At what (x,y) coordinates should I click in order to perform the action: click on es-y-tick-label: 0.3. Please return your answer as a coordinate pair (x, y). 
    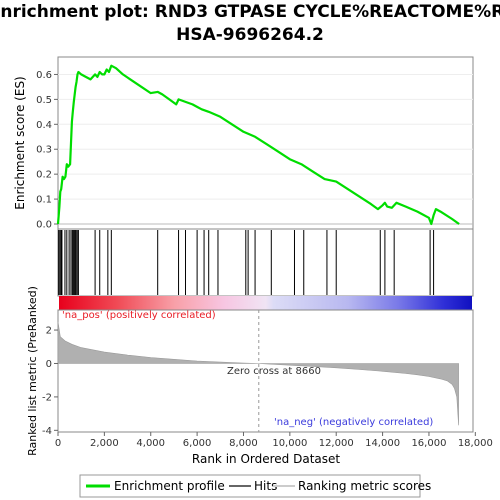
    Looking at the image, I should click on (44, 150).